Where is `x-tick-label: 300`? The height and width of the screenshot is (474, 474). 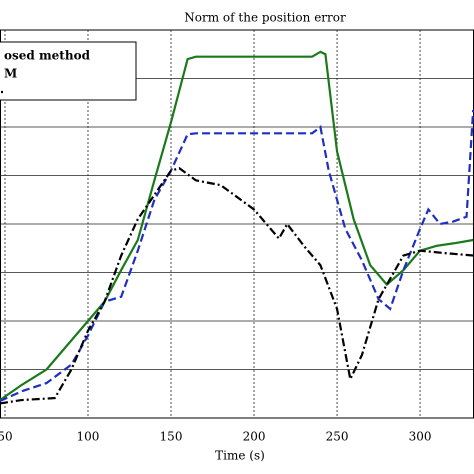
x-tick-label: 300 is located at coordinates (420, 437).